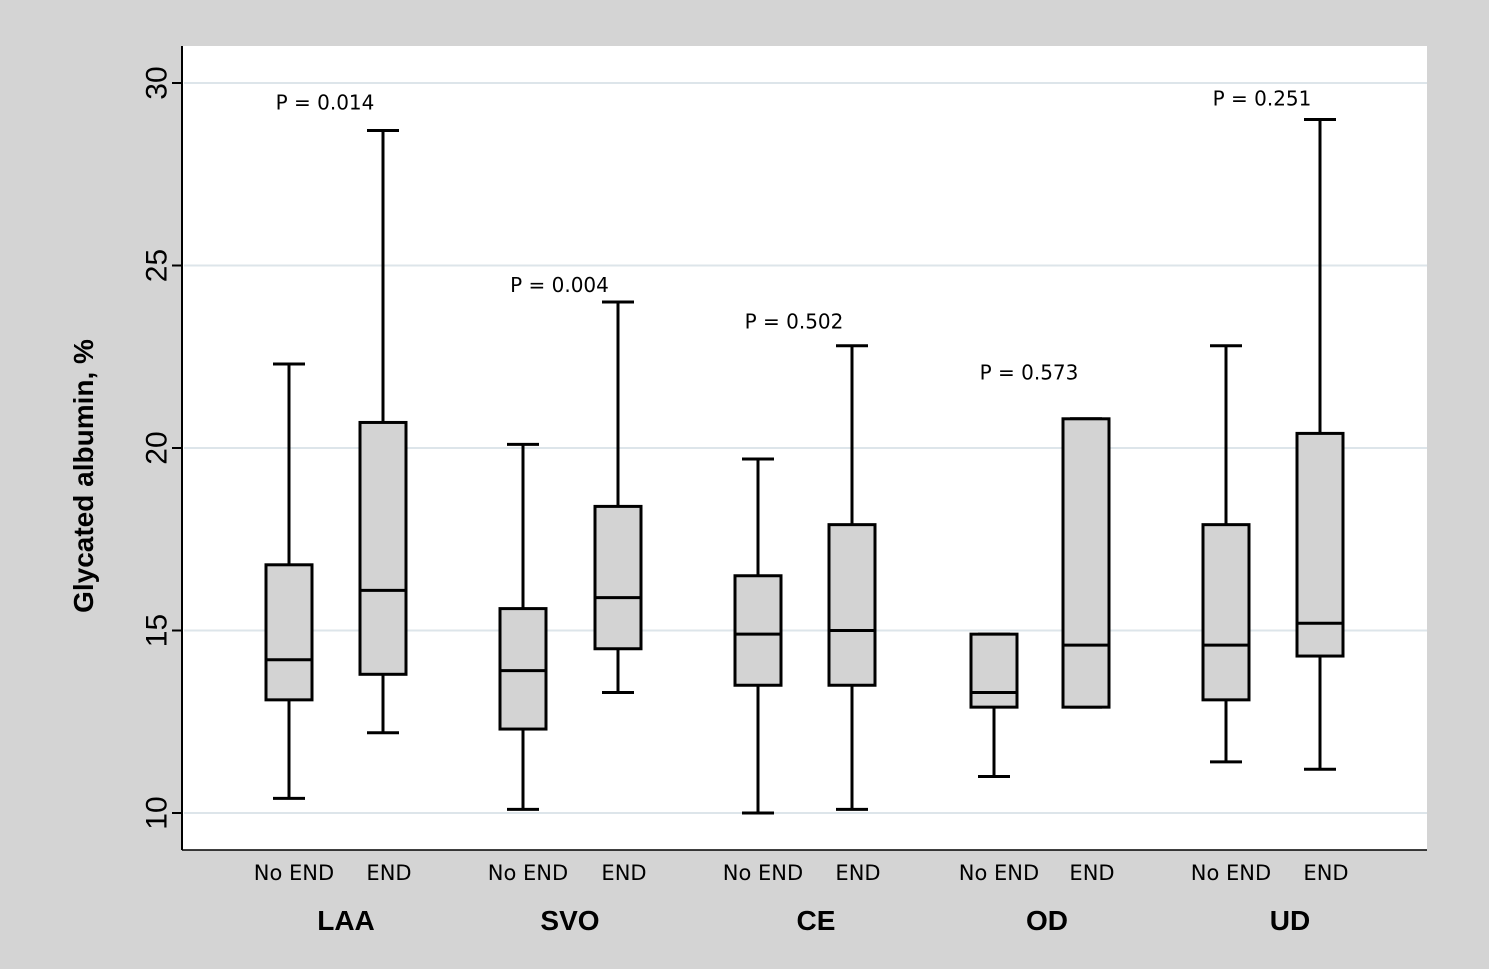  Describe the element at coordinates (763, 873) in the screenshot. I see `x-label-ce-no-end: No END` at that location.